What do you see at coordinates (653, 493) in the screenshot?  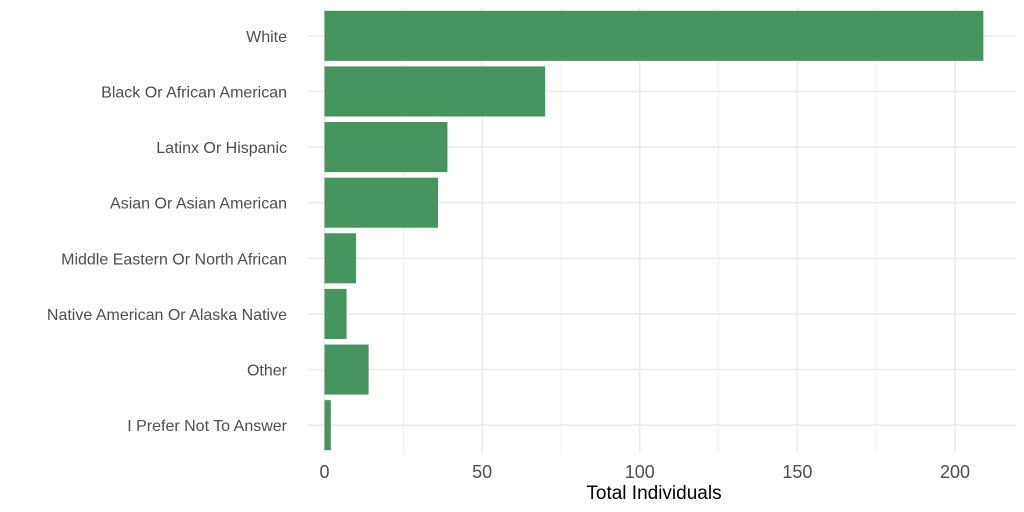 I see `x-axis-title: Total Individuals` at bounding box center [653, 493].